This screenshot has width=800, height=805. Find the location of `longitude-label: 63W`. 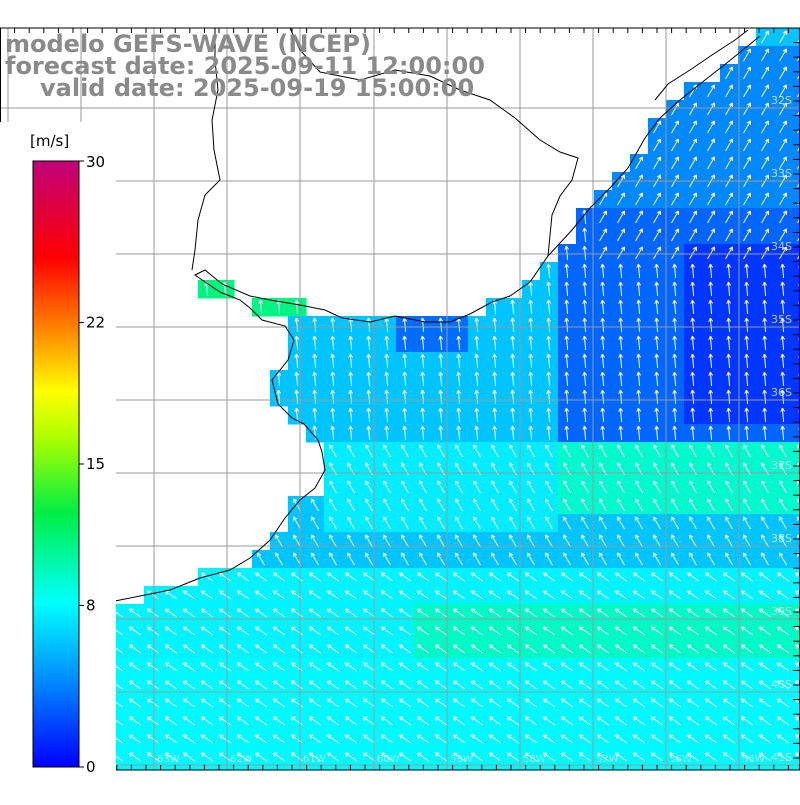

longitude-label: 63W is located at coordinates (168, 759).